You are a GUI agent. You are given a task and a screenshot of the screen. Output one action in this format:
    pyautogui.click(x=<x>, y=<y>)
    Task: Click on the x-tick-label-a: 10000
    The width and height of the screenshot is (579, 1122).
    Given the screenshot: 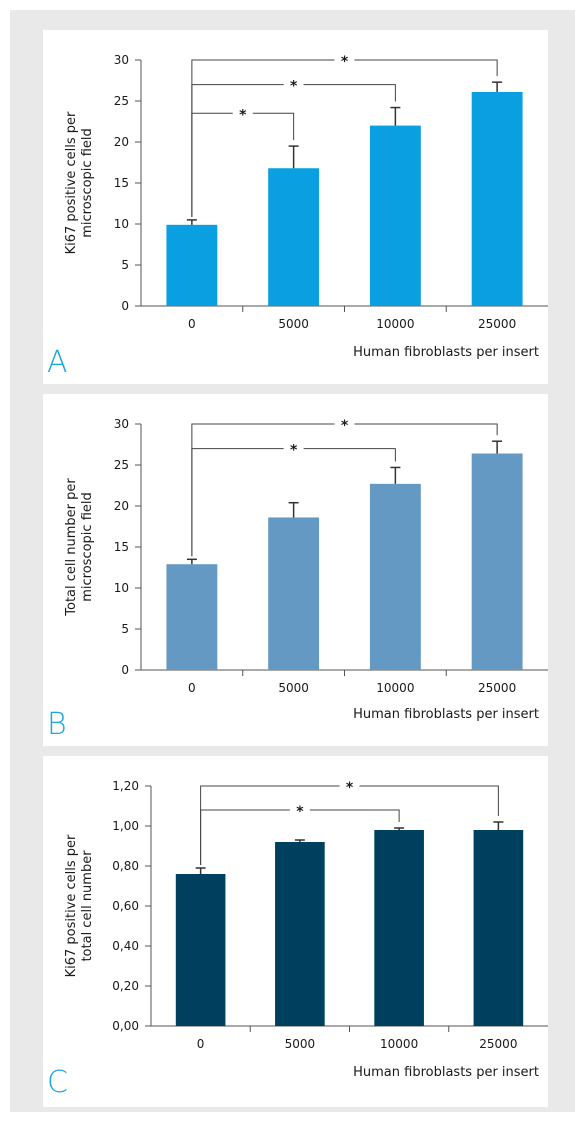 What is the action you would take?
    pyautogui.click(x=395, y=324)
    